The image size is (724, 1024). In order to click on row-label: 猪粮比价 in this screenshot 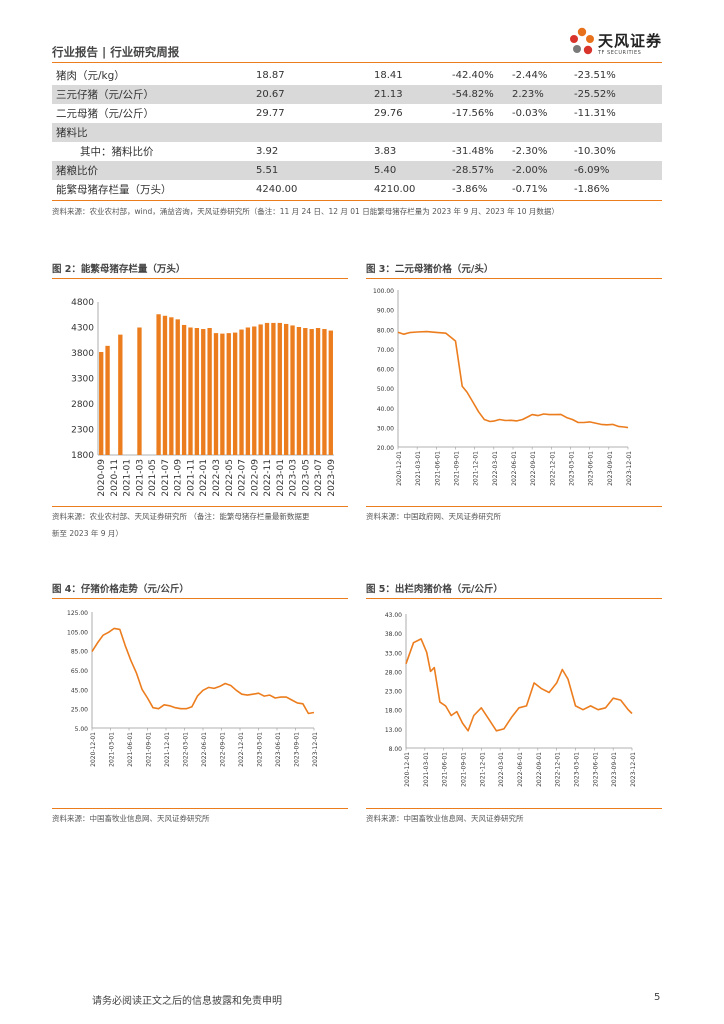, I will do `click(152, 170)`.